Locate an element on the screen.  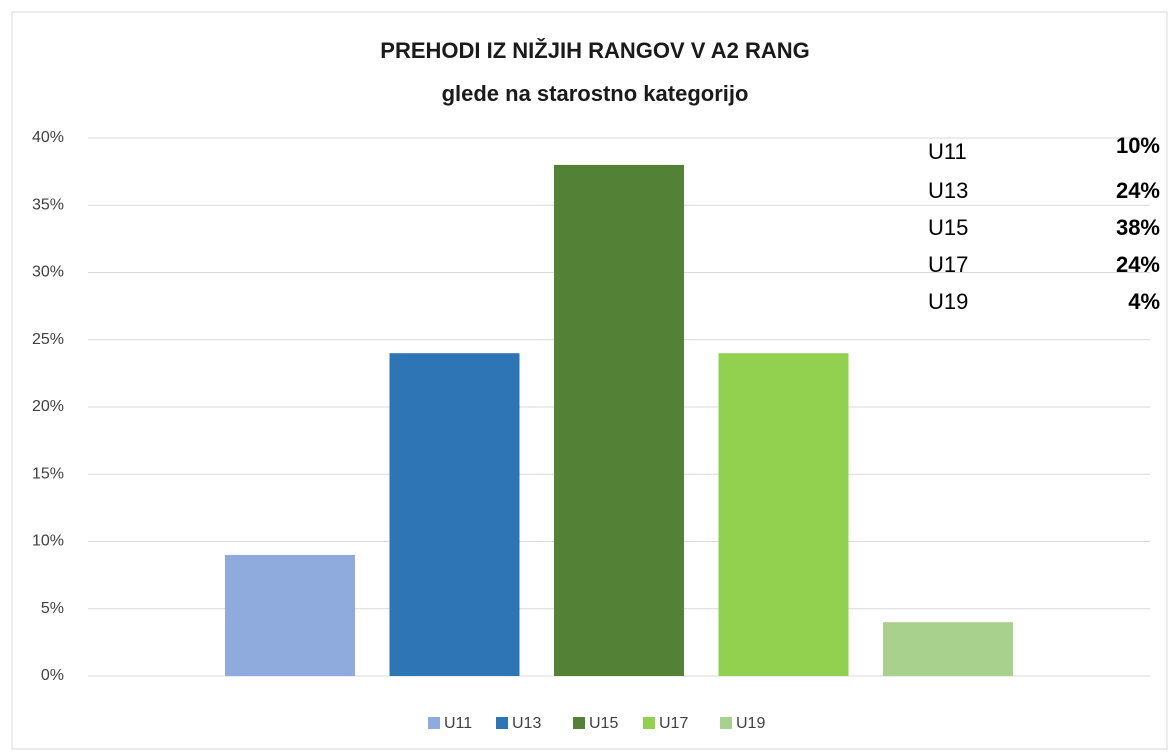
y-tick-label: 0% is located at coordinates (52, 675).